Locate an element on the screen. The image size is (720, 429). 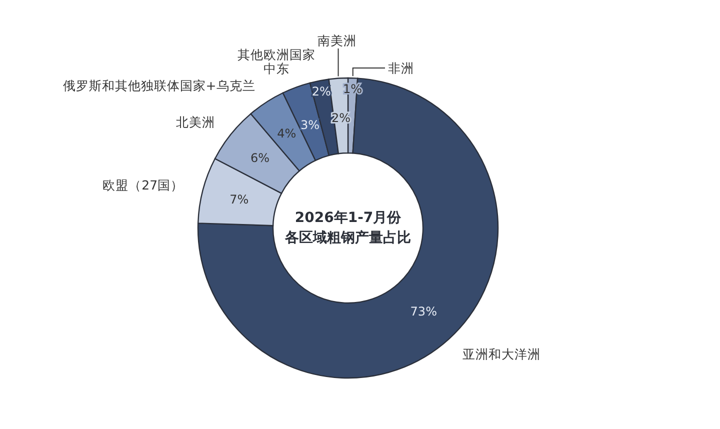
slice-label: 其他欧洲国家 is located at coordinates (277, 54).